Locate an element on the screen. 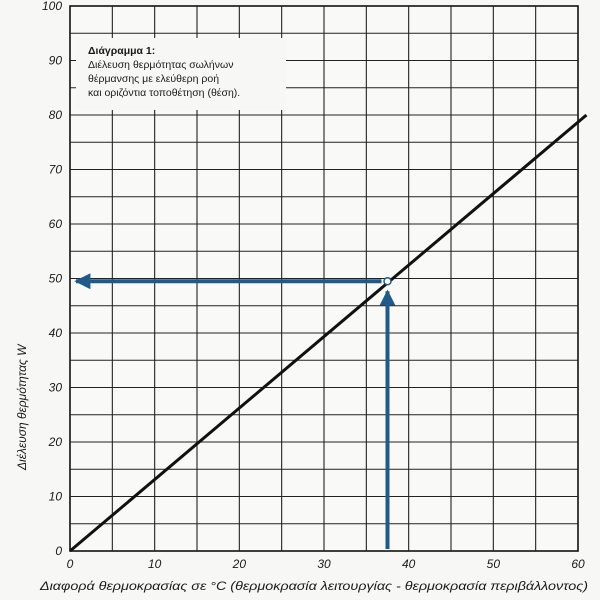 The height and width of the screenshot is (600, 600). y-tick-label: 40 is located at coordinates (56, 333).